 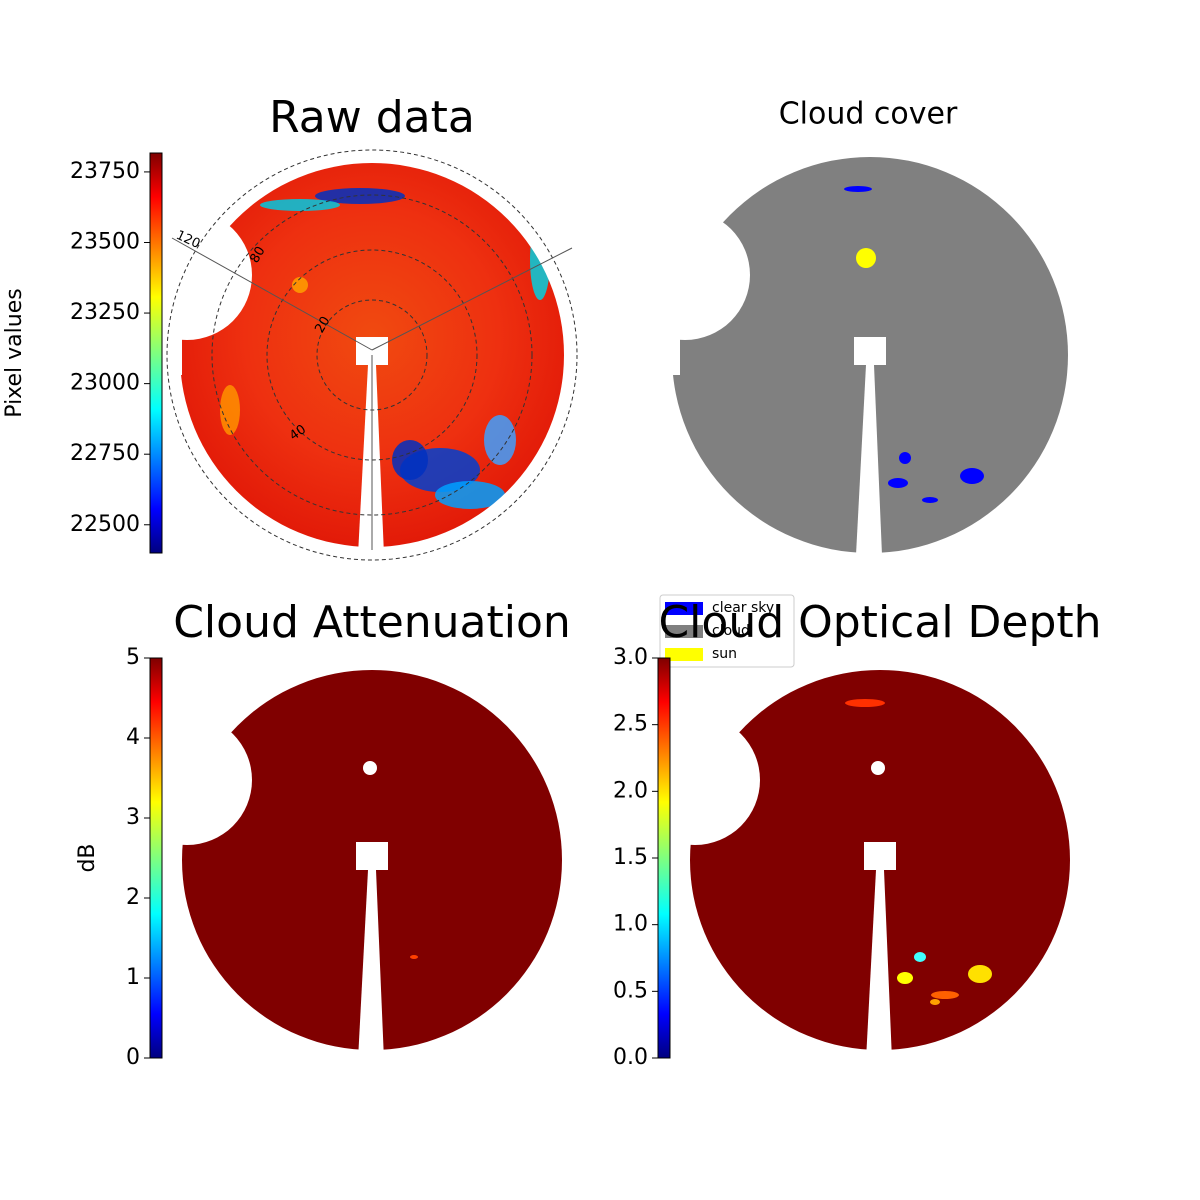 What do you see at coordinates (630, 1057) in the screenshot?
I see `colorbar-tick-label: 0.0` at bounding box center [630, 1057].